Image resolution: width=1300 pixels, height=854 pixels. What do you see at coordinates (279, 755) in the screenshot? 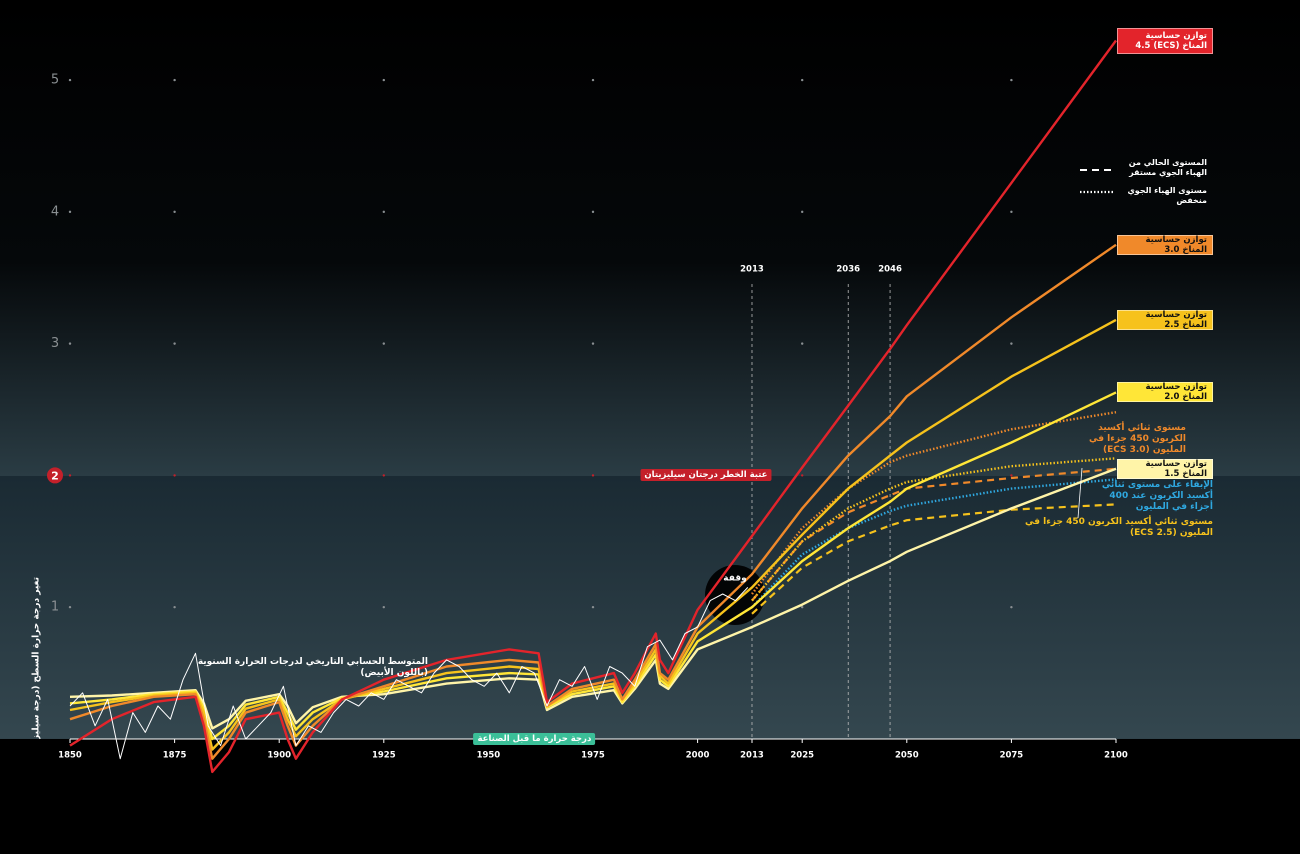
I see `x-tick-label: 1900` at bounding box center [279, 755].